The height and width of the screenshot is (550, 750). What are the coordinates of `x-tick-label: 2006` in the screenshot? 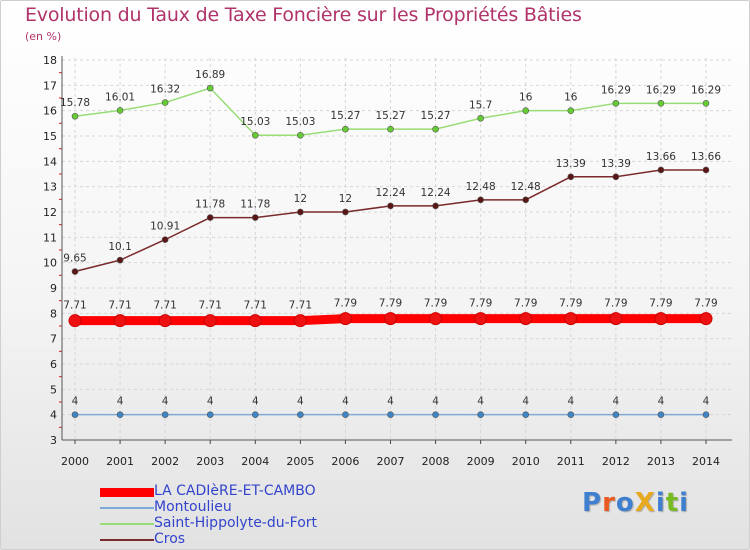 It's located at (345, 461).